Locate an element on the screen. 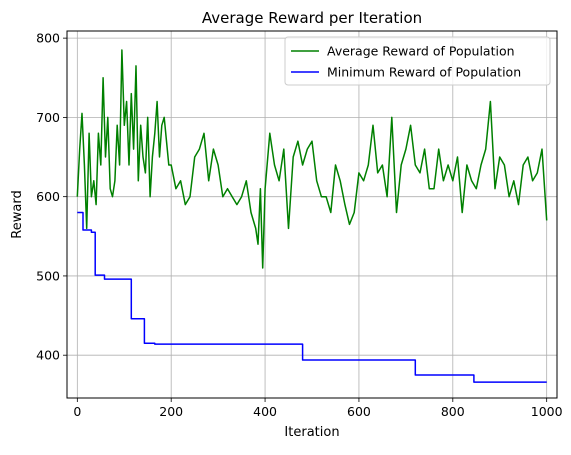 The width and height of the screenshot is (571, 455). x-tick-label: 0 is located at coordinates (77, 411).